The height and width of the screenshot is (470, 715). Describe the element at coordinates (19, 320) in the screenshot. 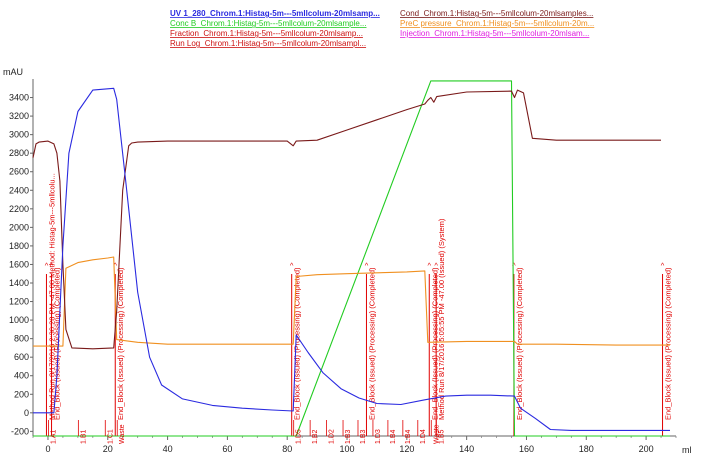

I see `y-tick-label: 1000` at that location.